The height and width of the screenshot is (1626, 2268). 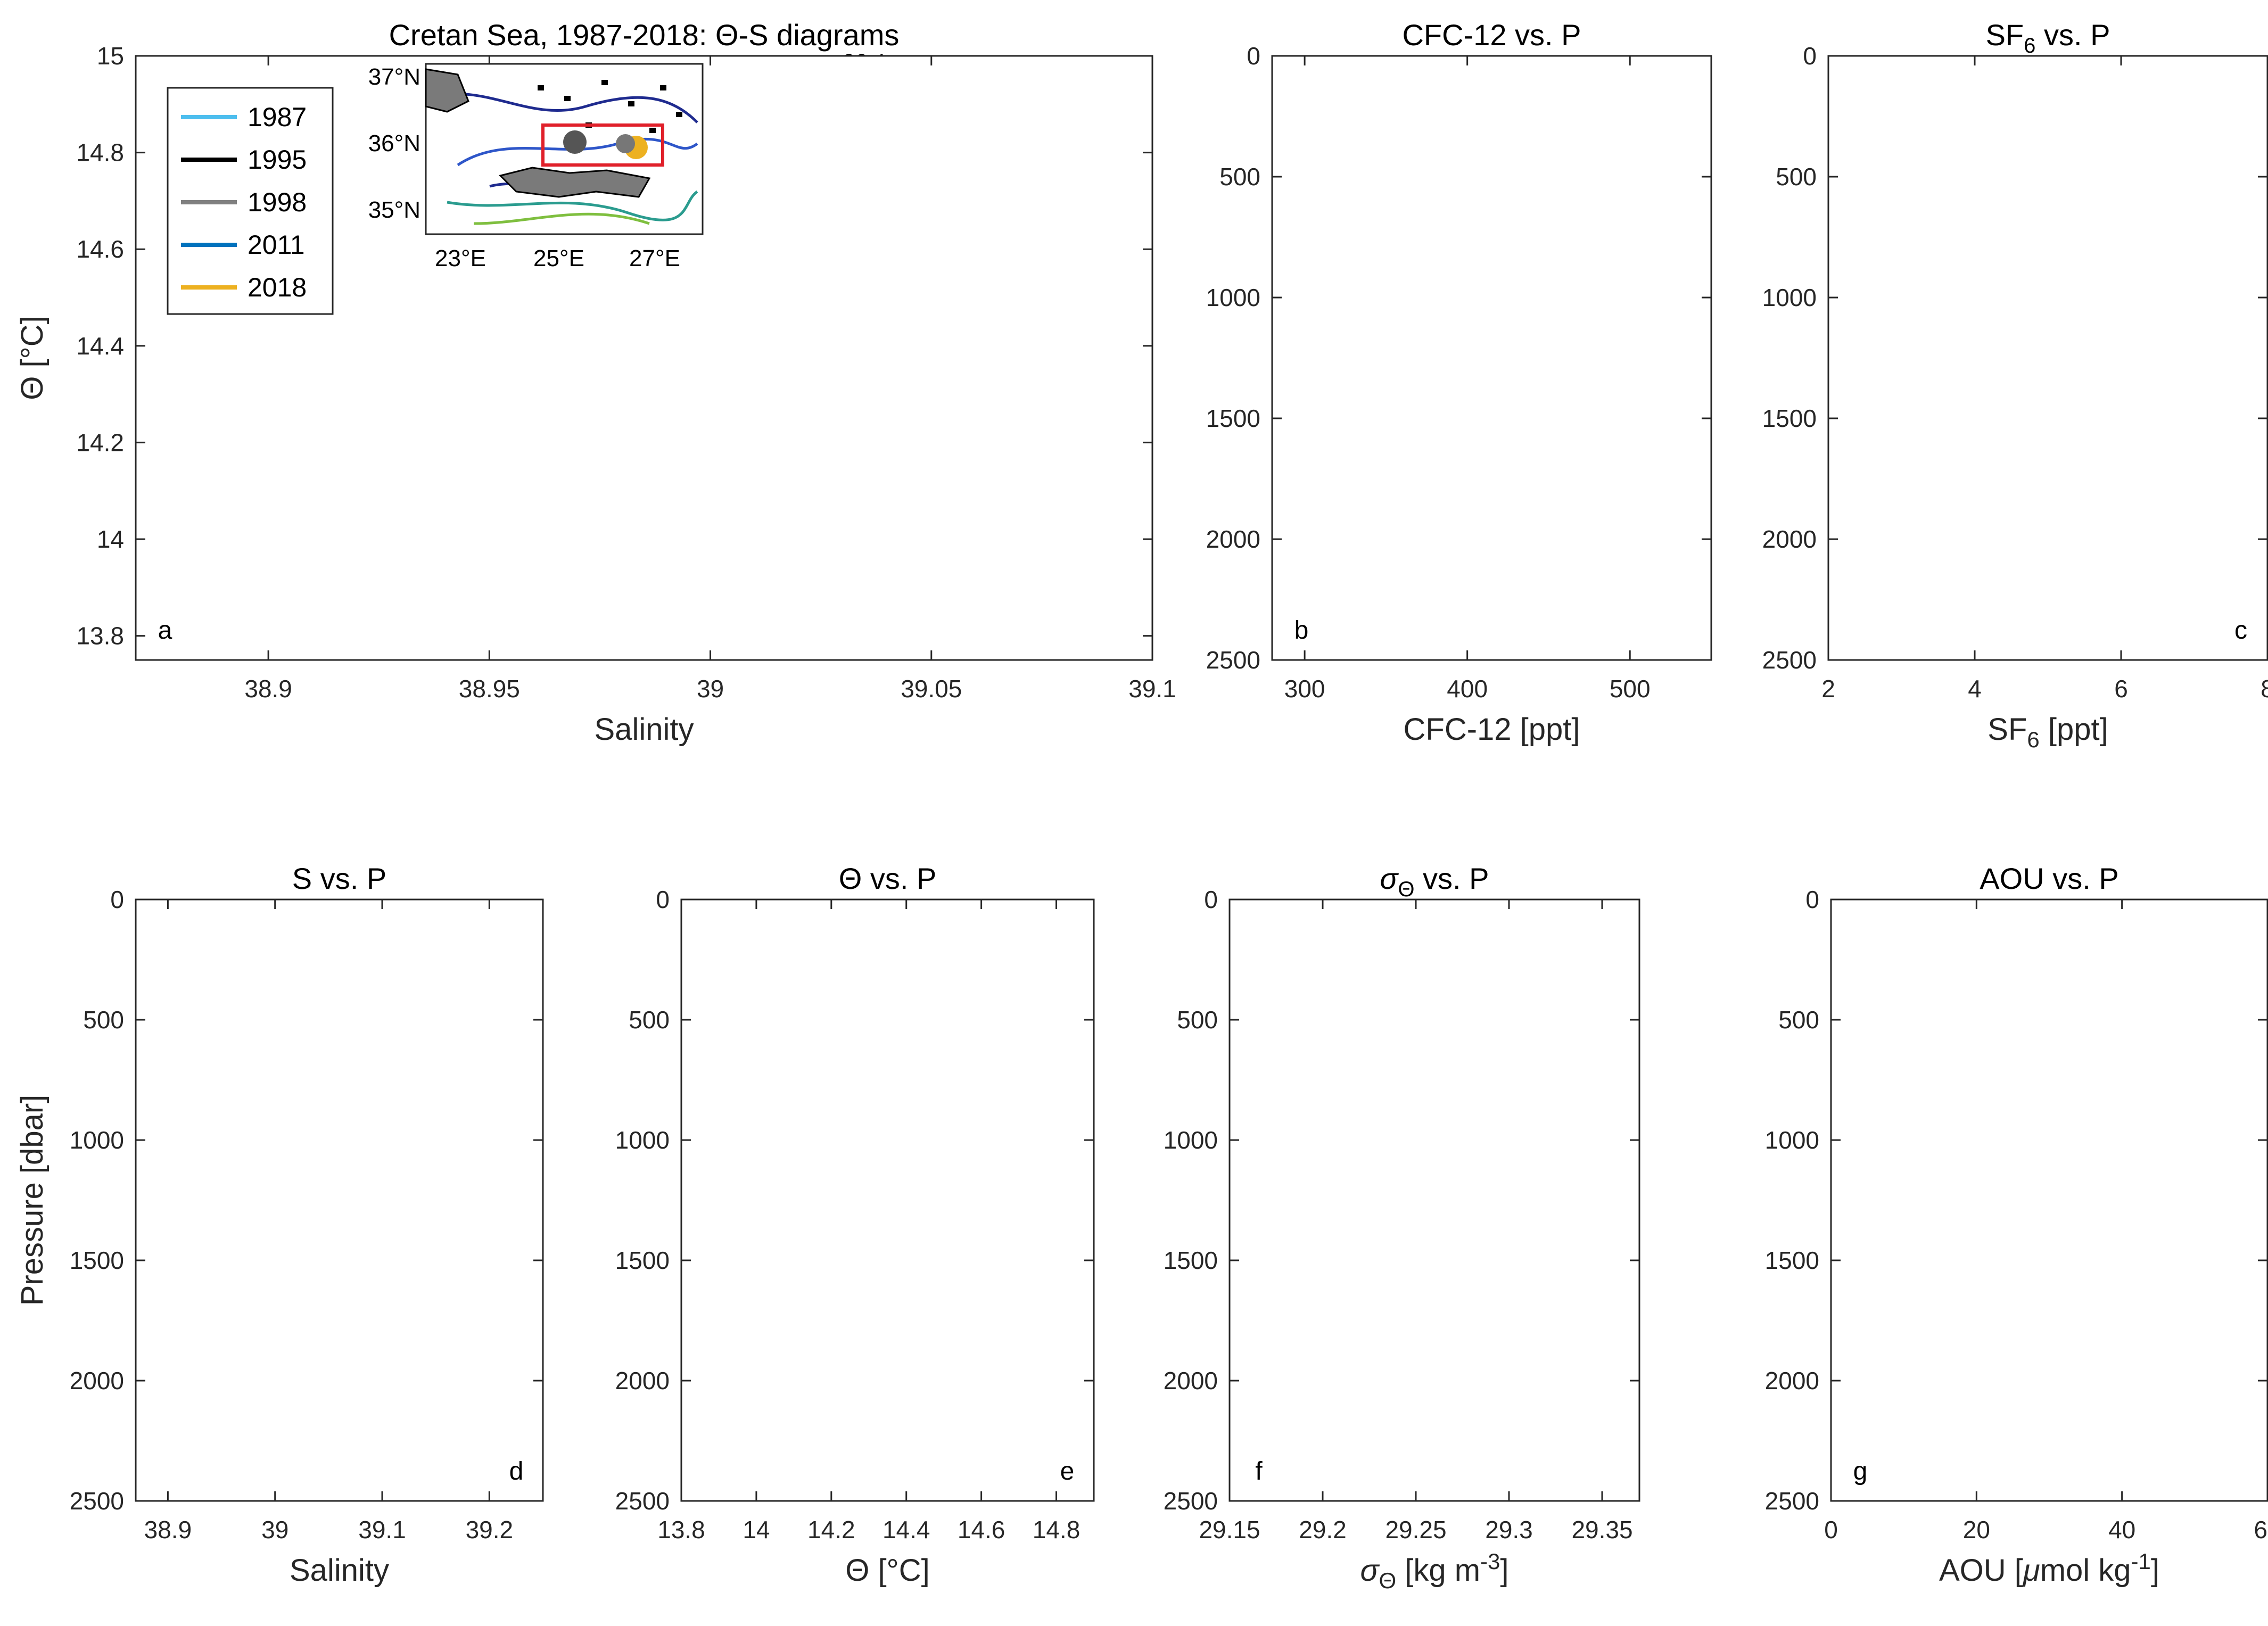 What do you see at coordinates (1492, 730) in the screenshot?
I see `x-axis-label: CFC-12 [ppt]` at bounding box center [1492, 730].